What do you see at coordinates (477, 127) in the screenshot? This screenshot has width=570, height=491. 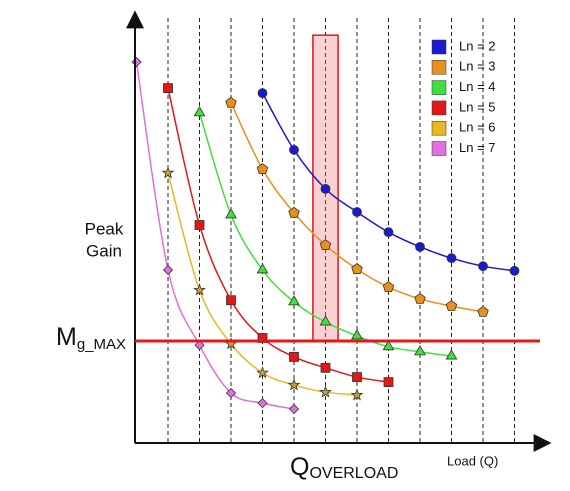 I see `legend-label: Ln = 6` at bounding box center [477, 127].